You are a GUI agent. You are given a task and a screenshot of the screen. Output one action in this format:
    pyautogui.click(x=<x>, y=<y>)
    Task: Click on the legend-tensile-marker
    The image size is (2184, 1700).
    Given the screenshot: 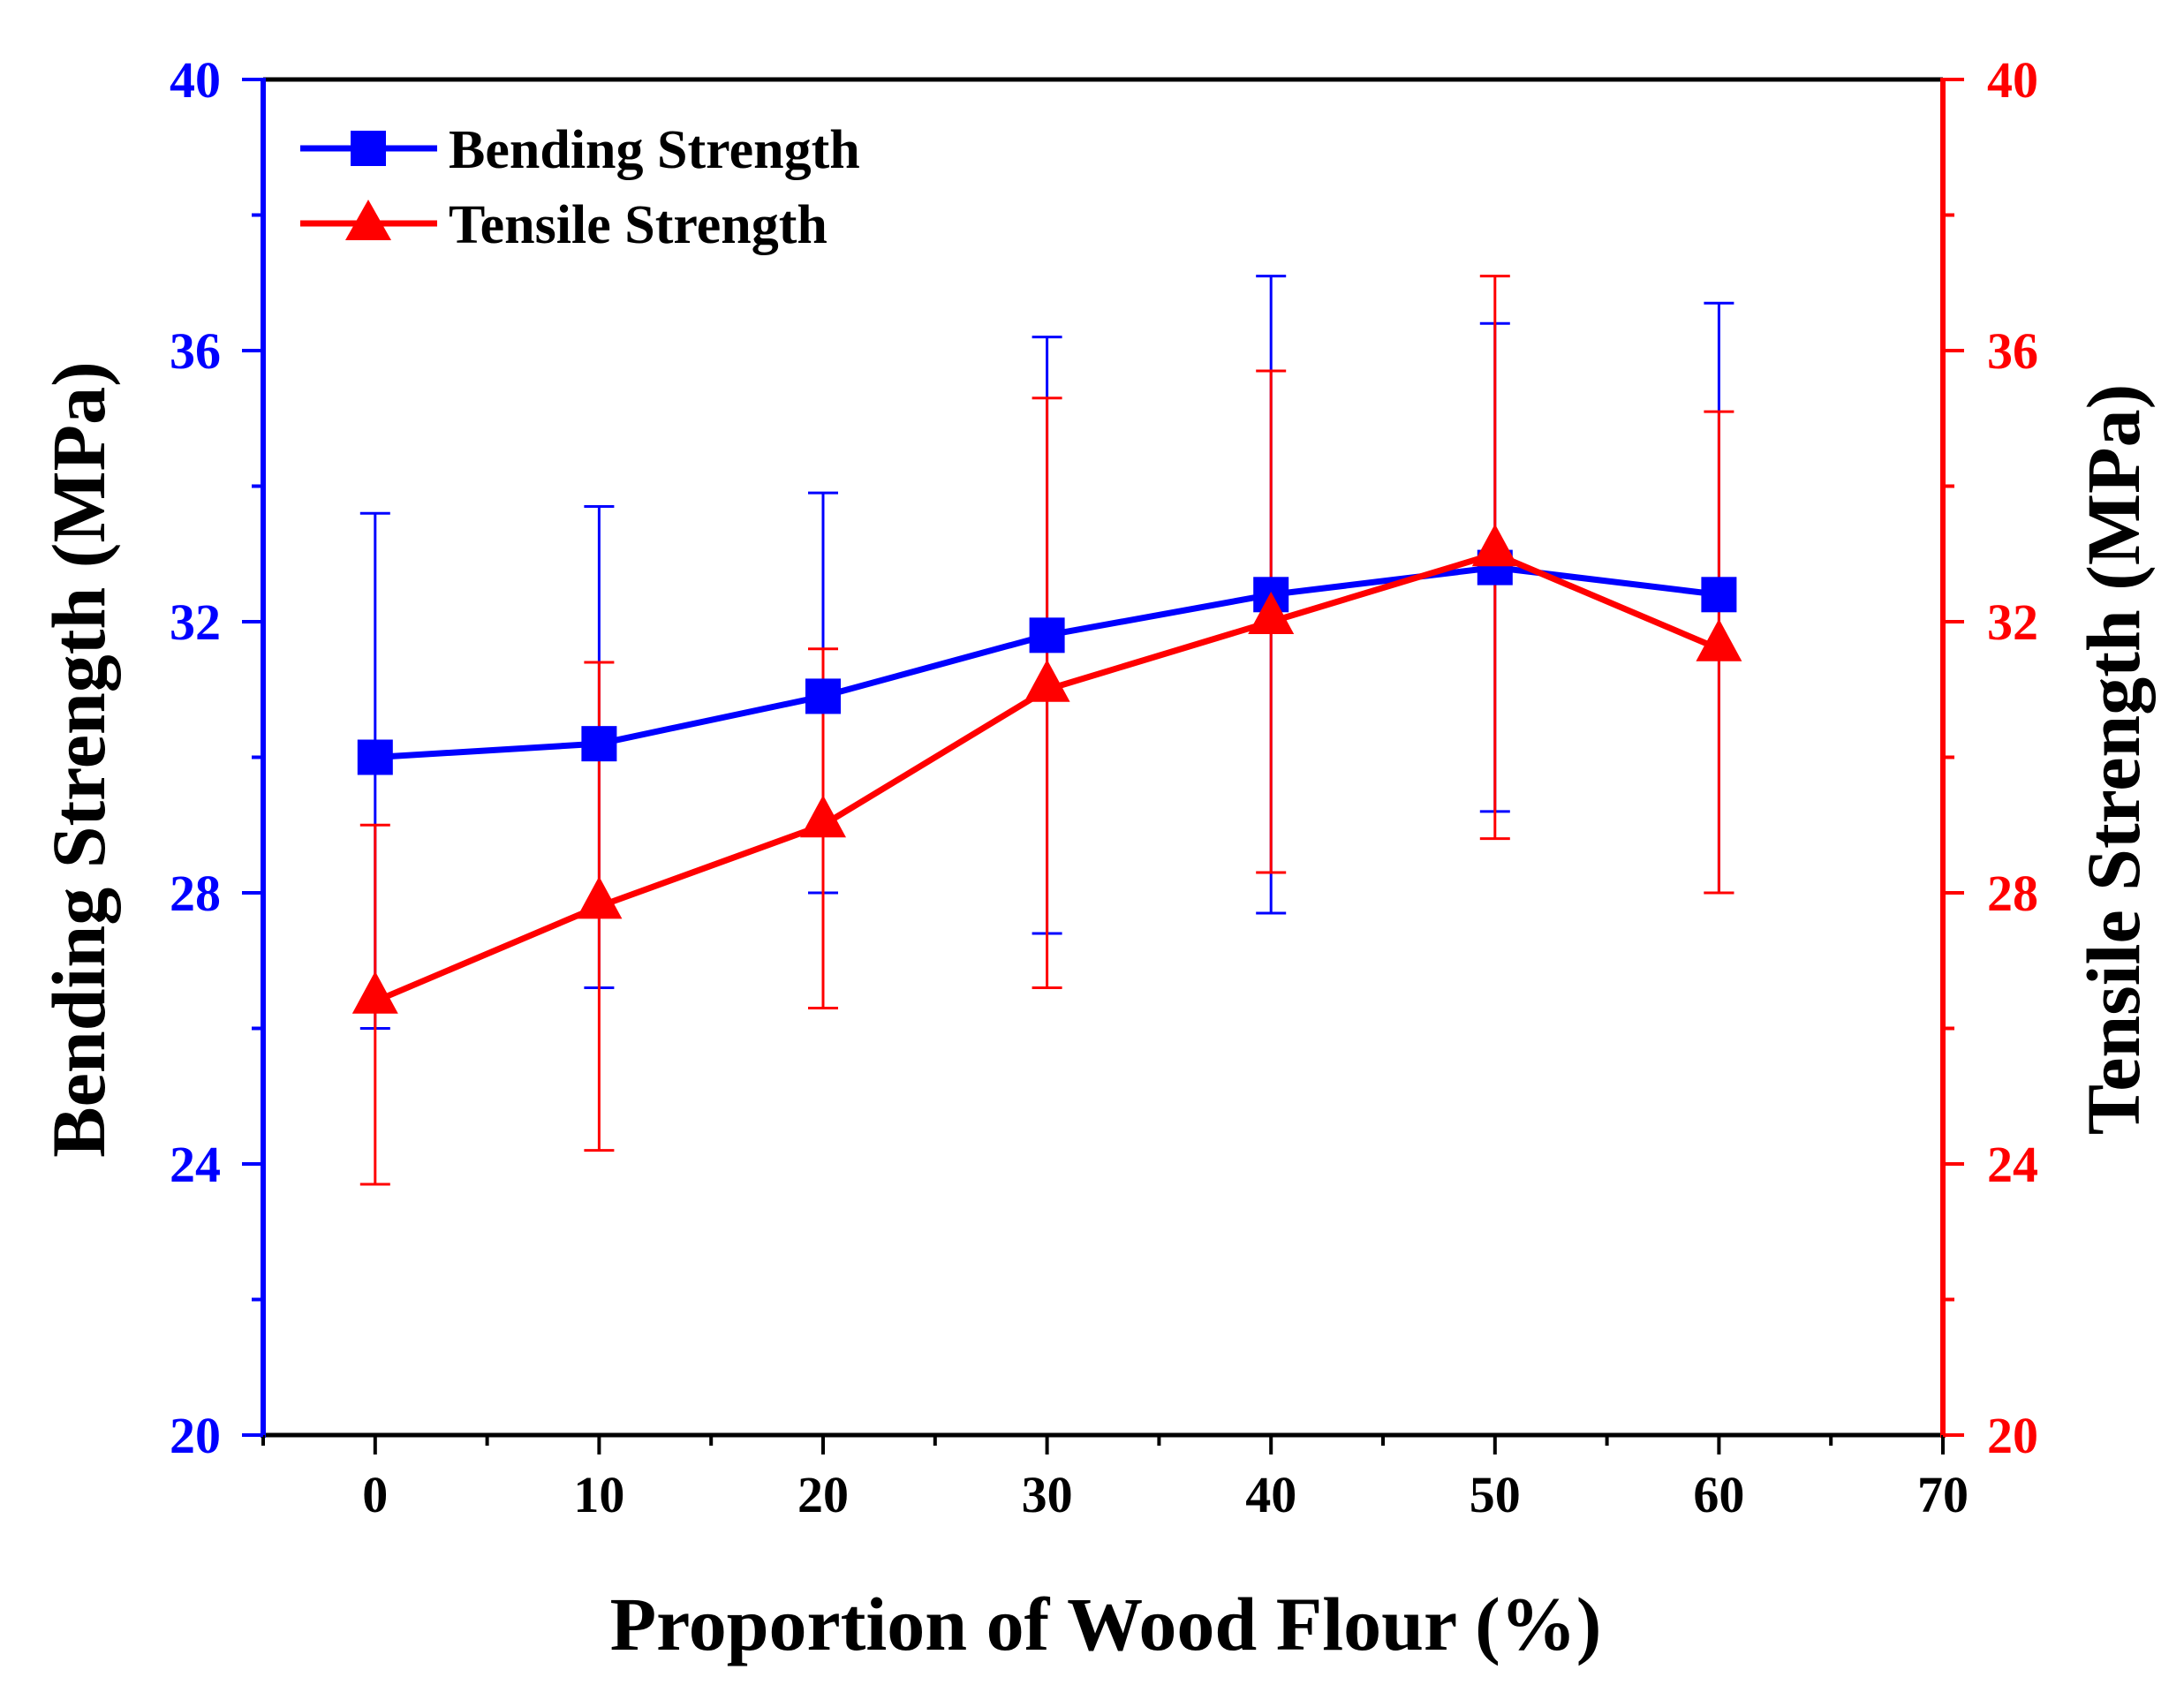 What is the action you would take?
    pyautogui.click(x=368, y=220)
    